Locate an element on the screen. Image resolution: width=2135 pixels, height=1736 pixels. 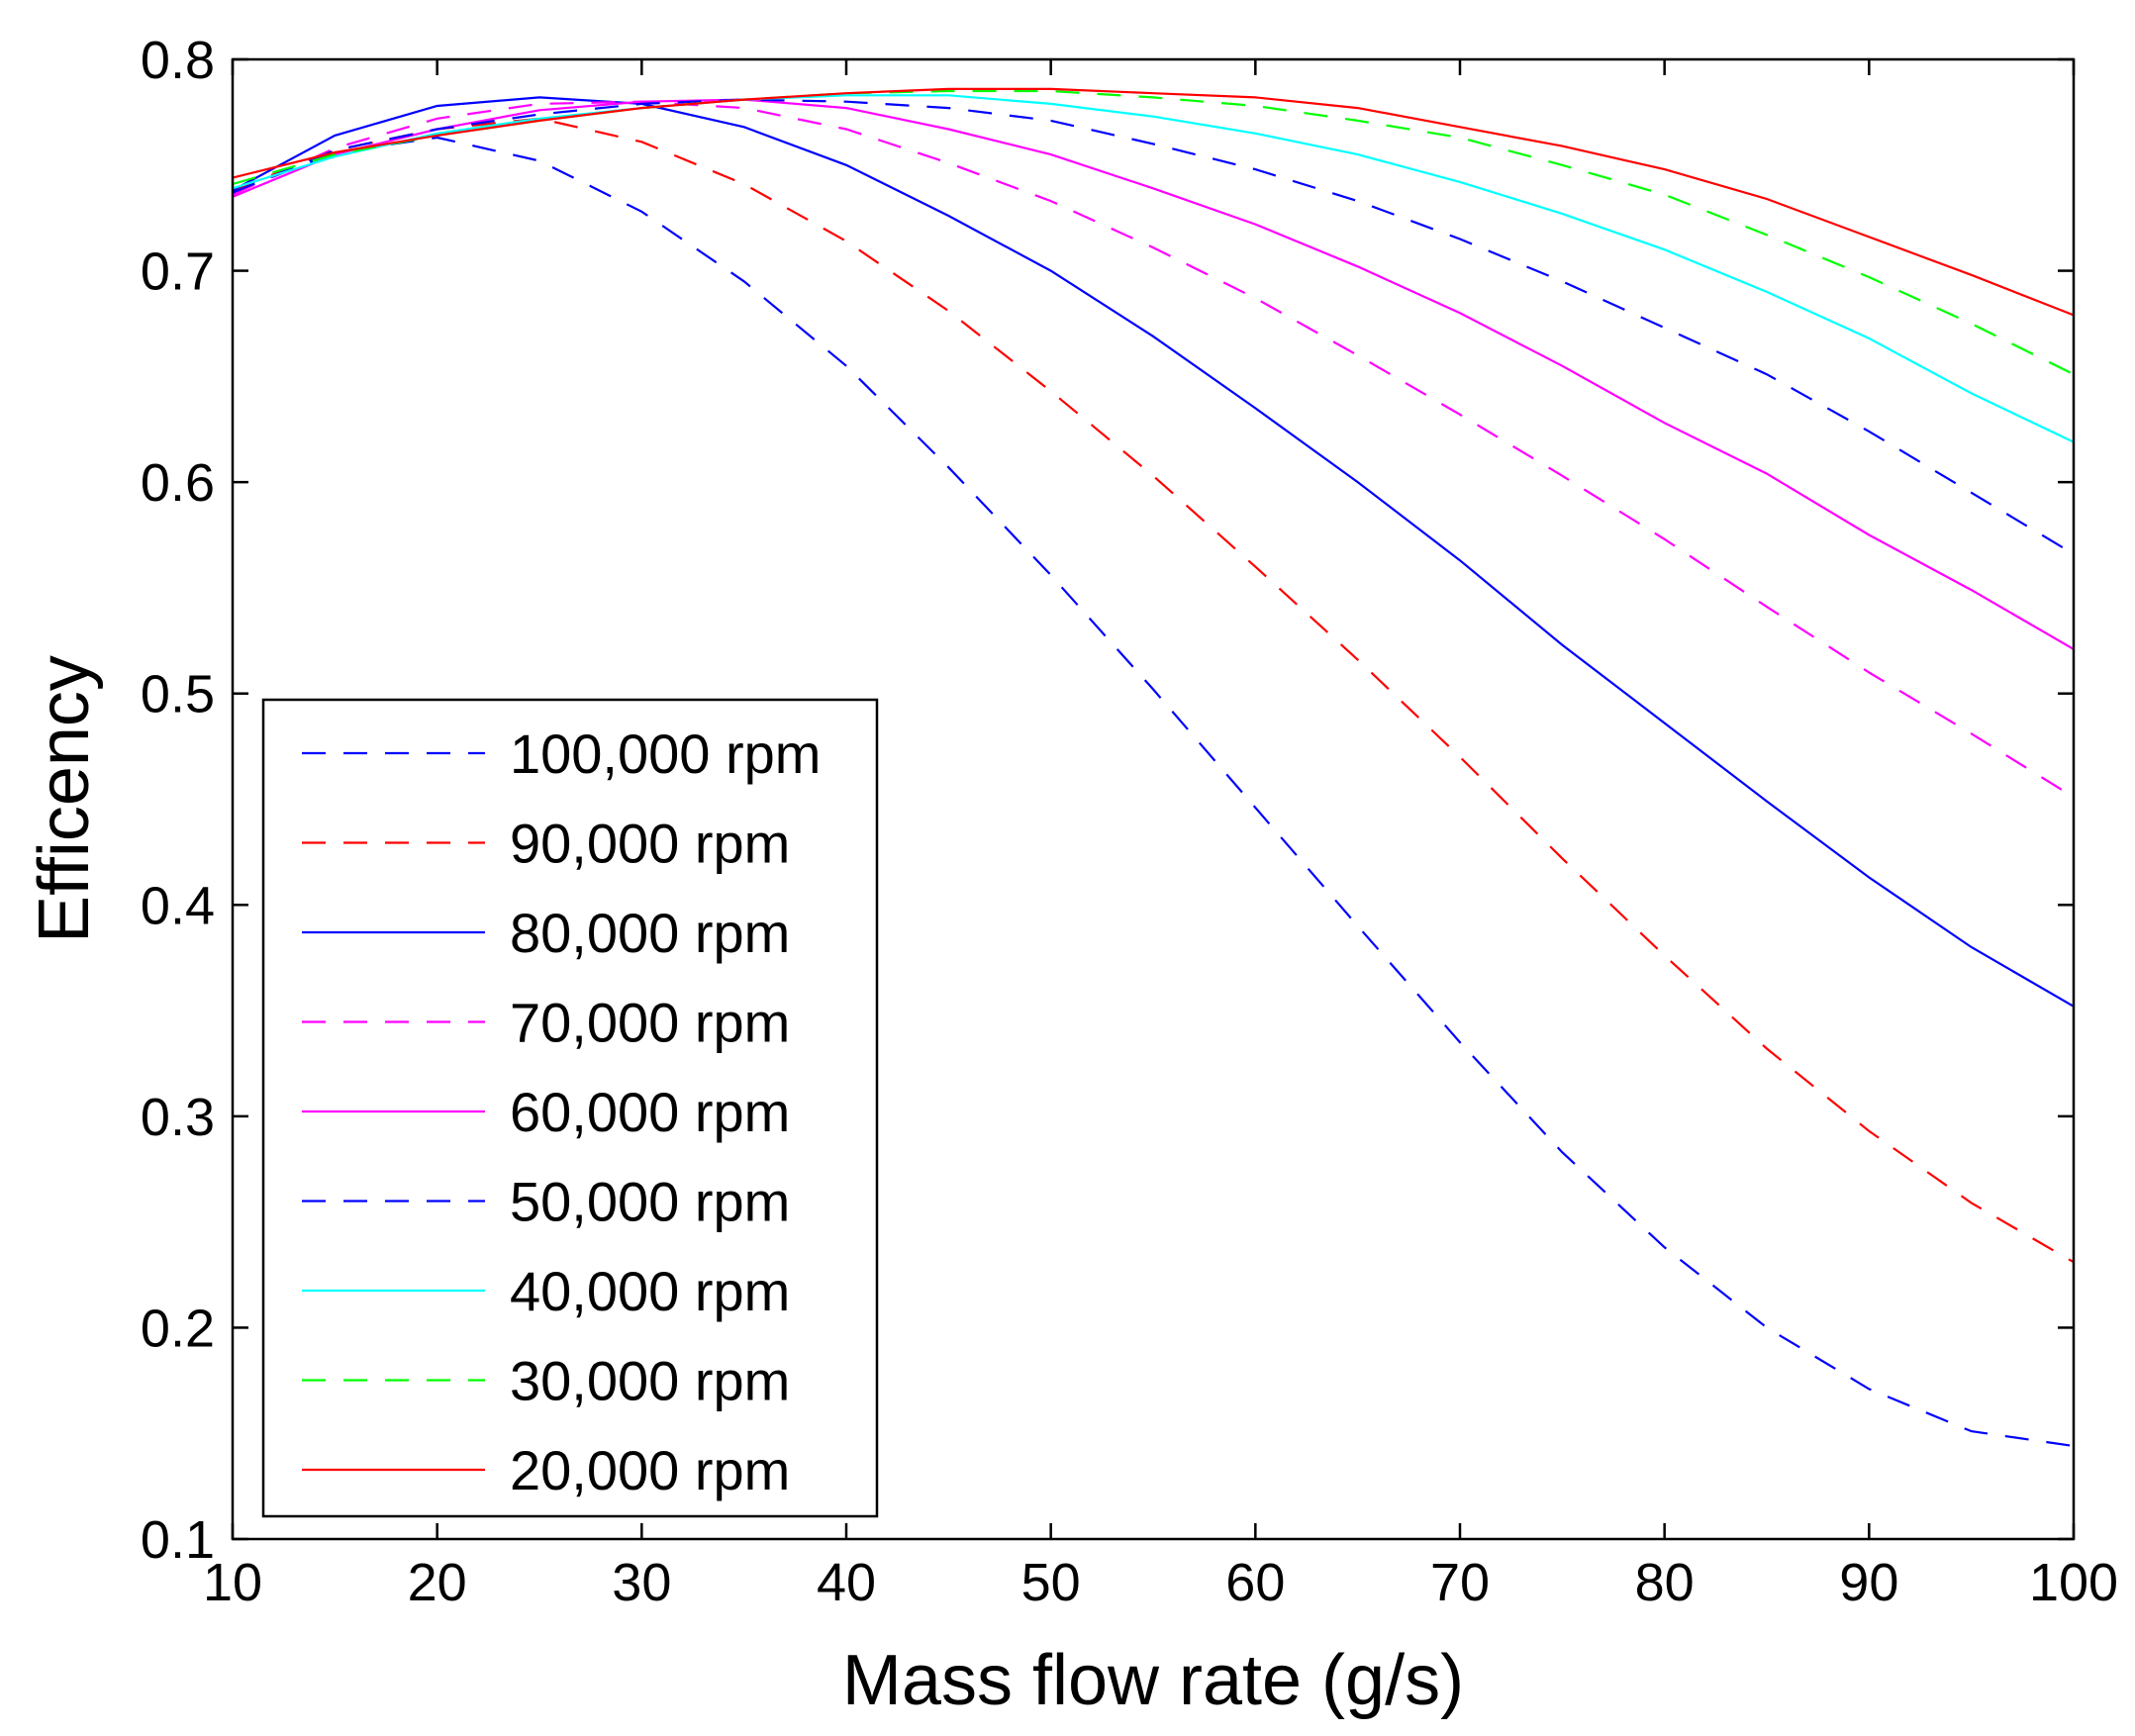
legend-item: 40,000 rpm is located at coordinates (546, 1291).